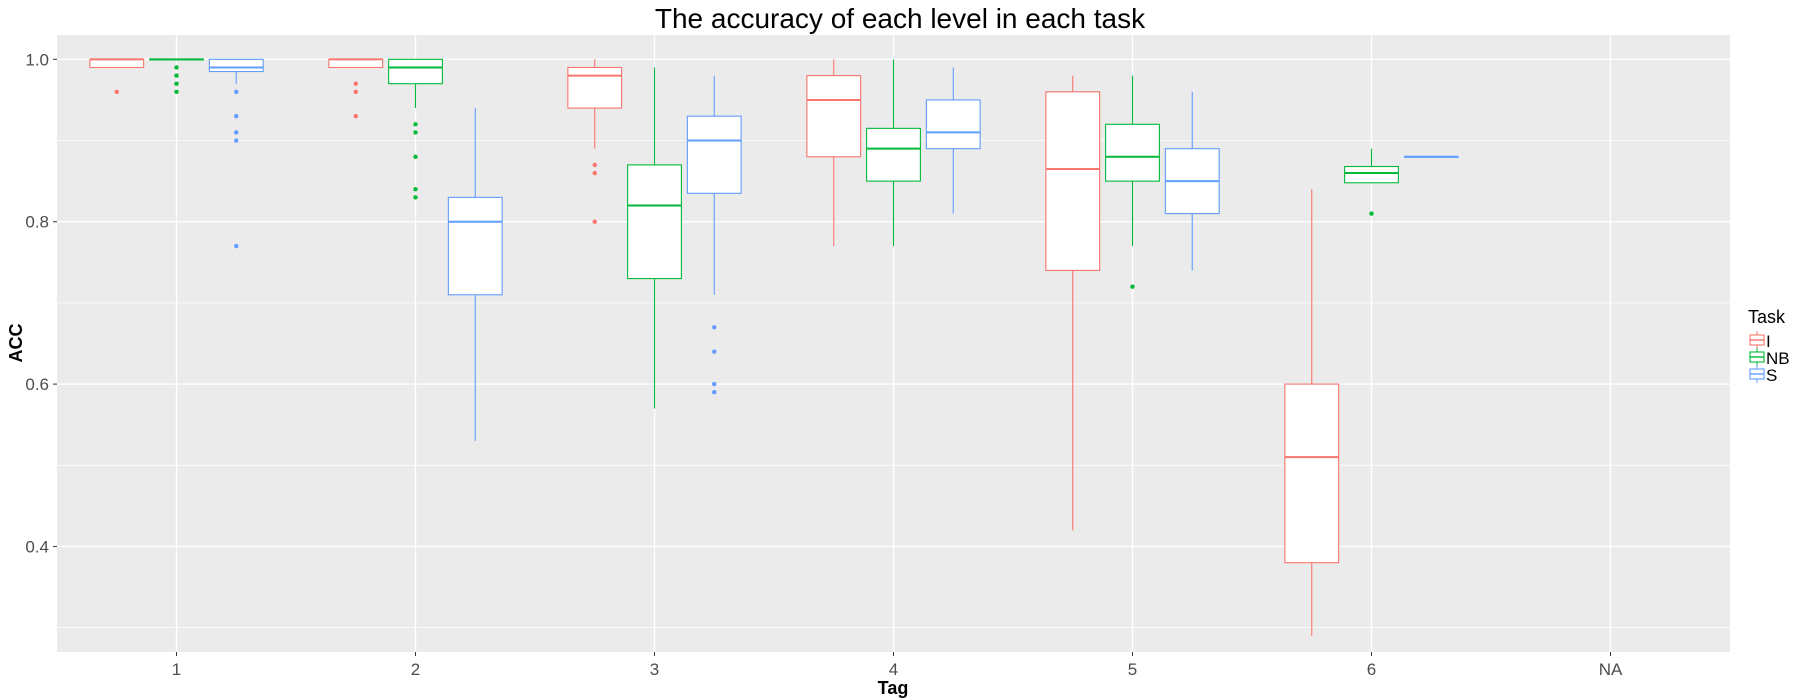 The image size is (1800, 700). Describe the element at coordinates (1132, 669) in the screenshot. I see `x-tick-label: 5` at that location.